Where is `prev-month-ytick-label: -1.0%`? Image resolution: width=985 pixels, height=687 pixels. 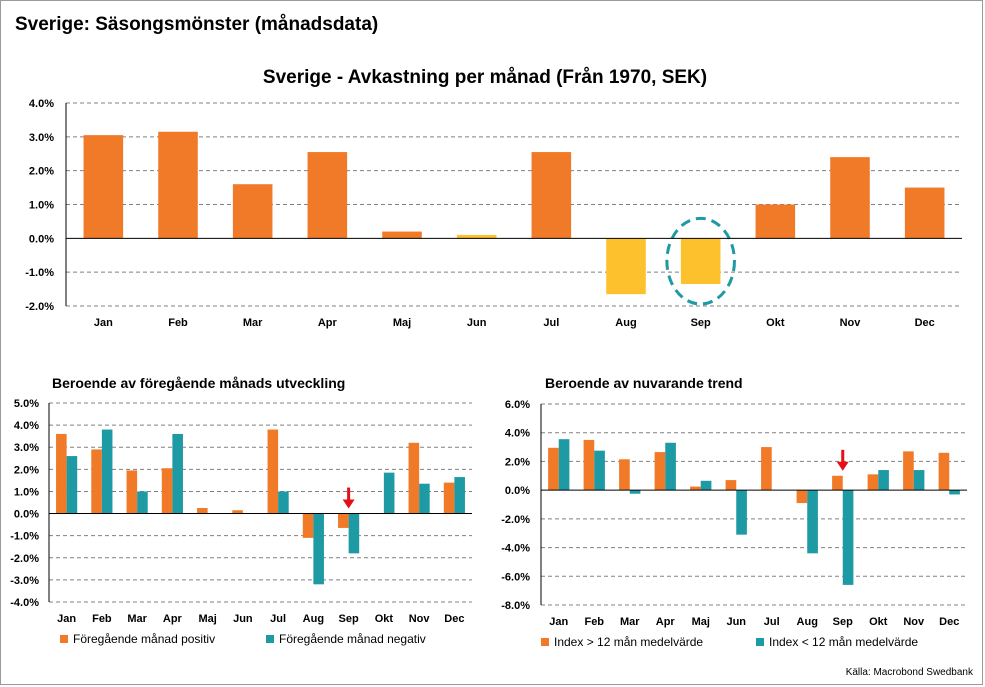
prev-month-ytick-label: -1.0% is located at coordinates (24, 537).